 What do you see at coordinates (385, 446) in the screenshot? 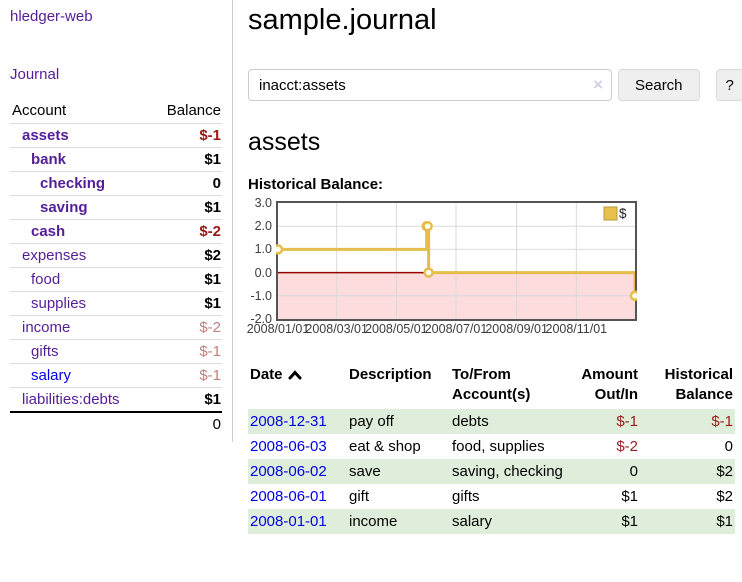
I see `transaction-description: eat & shop` at bounding box center [385, 446].